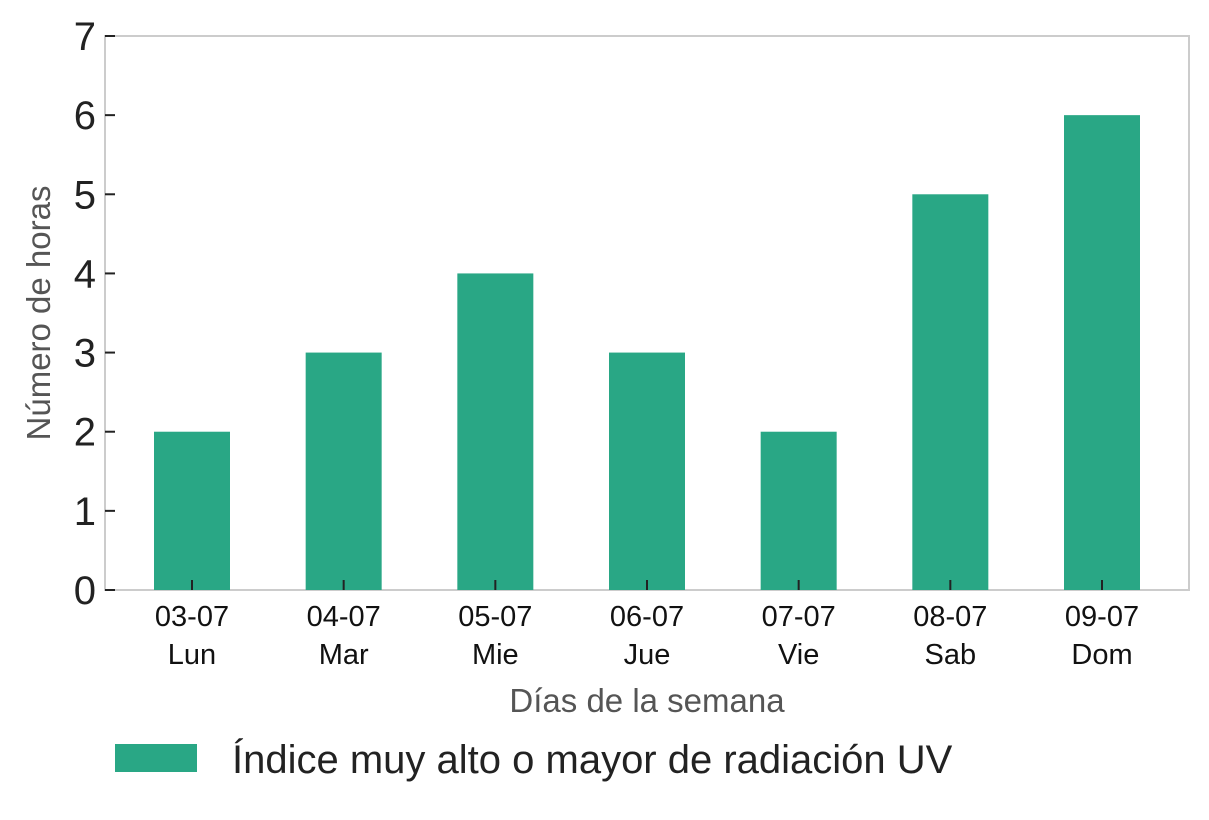 This screenshot has width=1209, height=820. What do you see at coordinates (85, 37) in the screenshot?
I see `y-tick-label: 7` at bounding box center [85, 37].